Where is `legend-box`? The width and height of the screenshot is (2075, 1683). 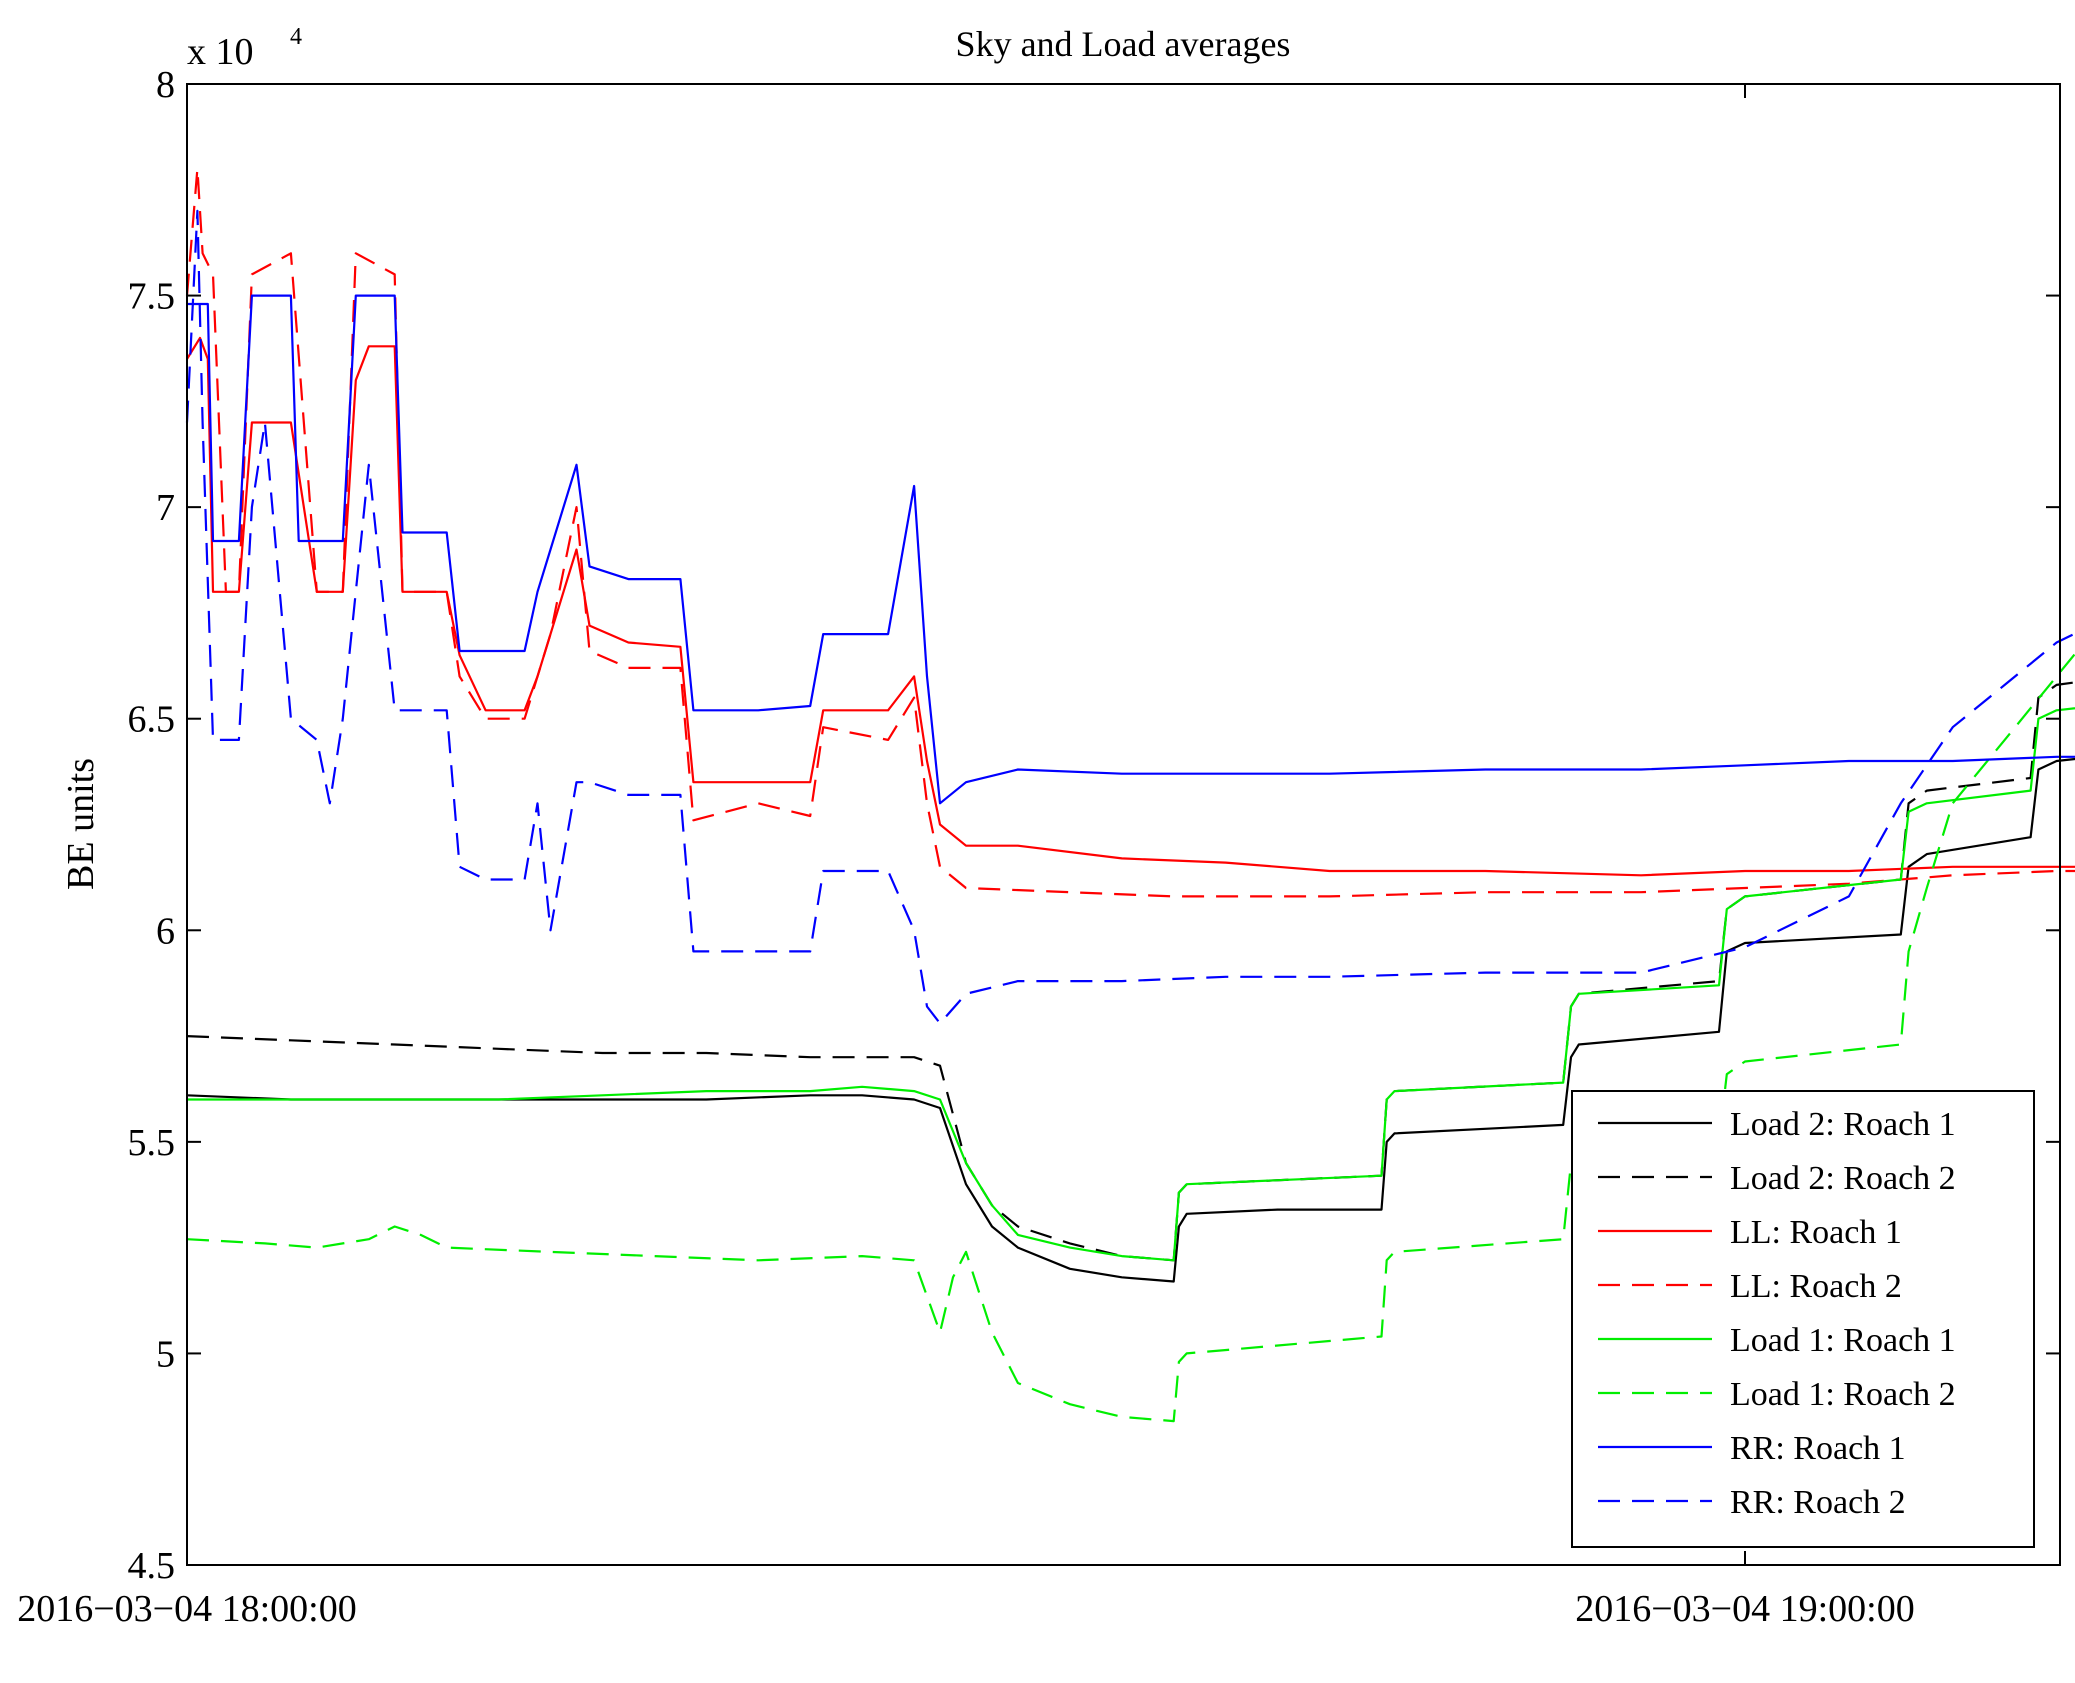
legend-box is located at coordinates (1803, 1319).